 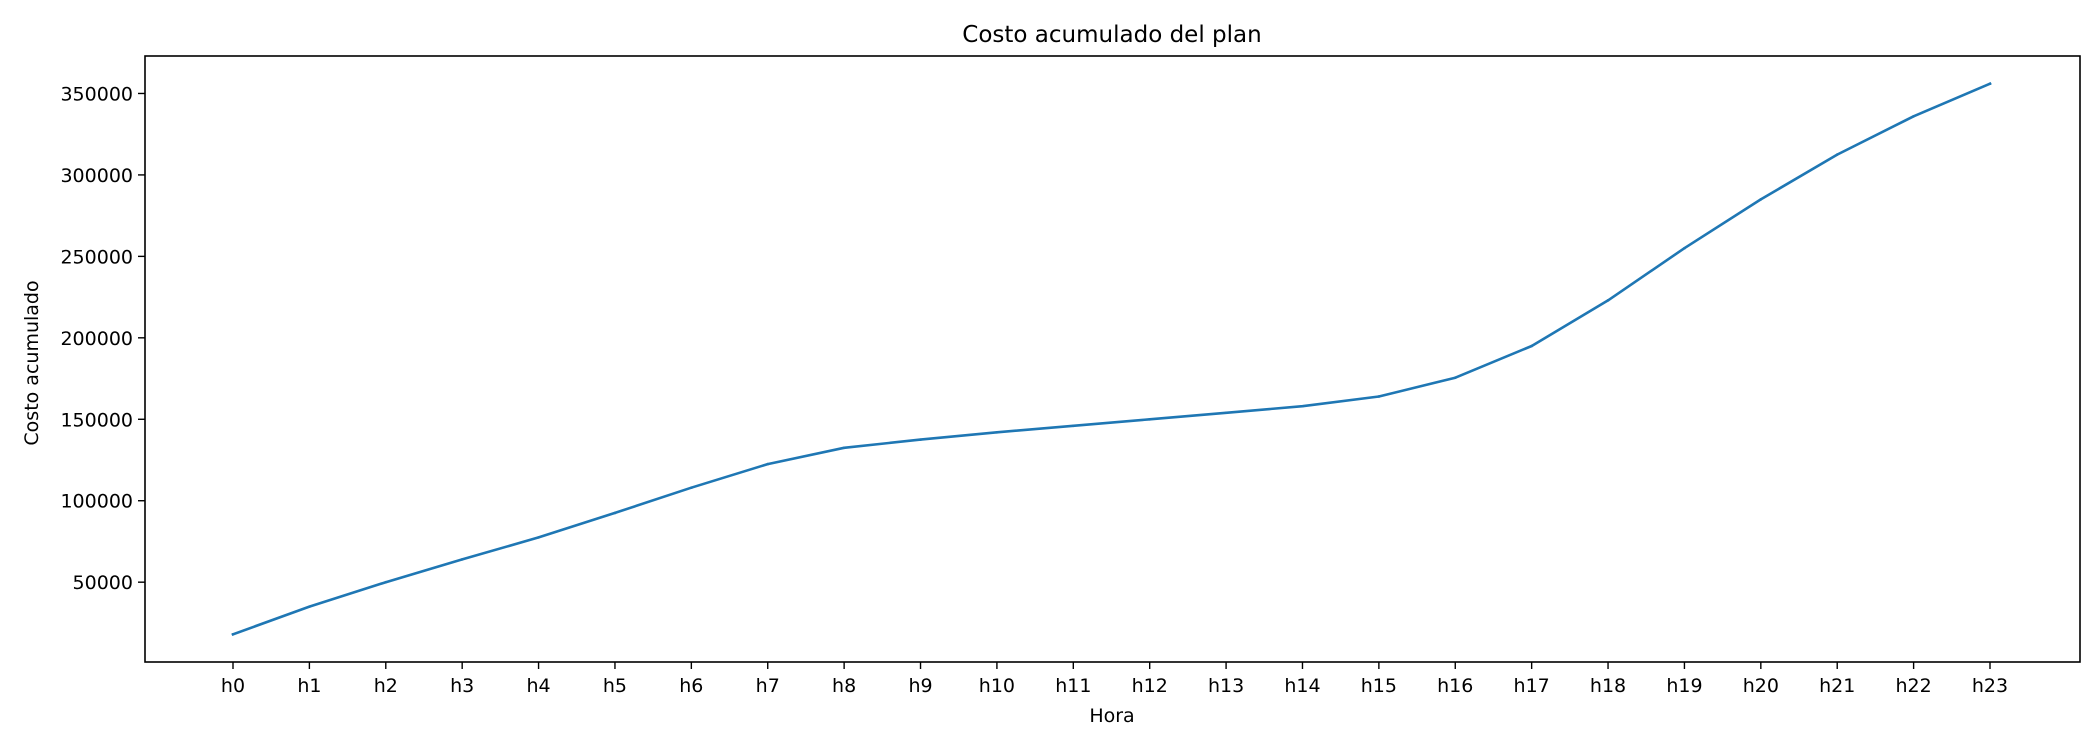 I want to click on y-tick-label: 300000, so click(x=96, y=176).